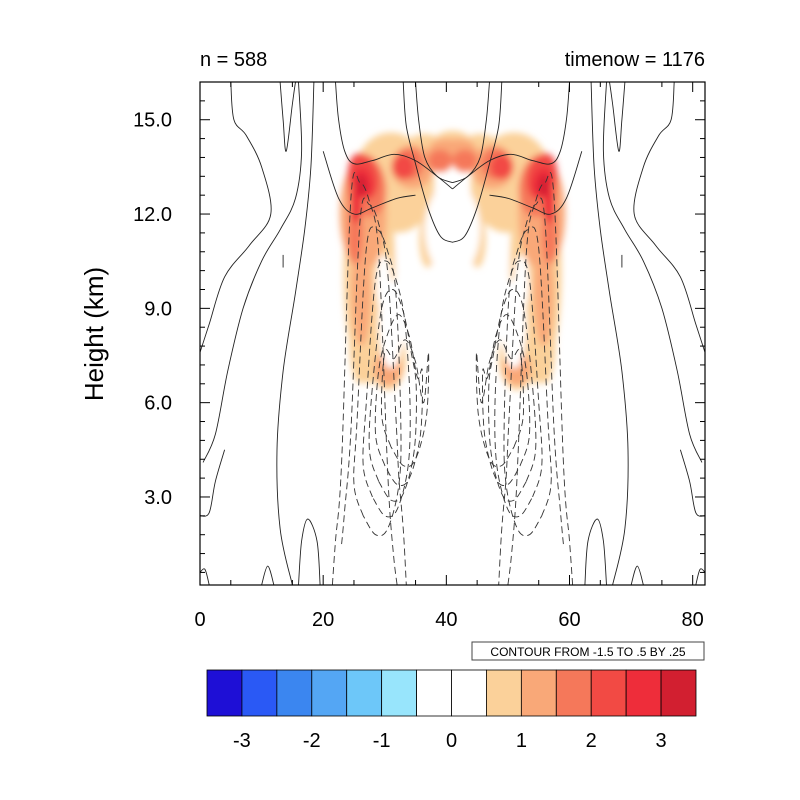 The height and width of the screenshot is (800, 800). Describe the element at coordinates (382, 741) in the screenshot. I see `colorbar-label: -1` at that location.